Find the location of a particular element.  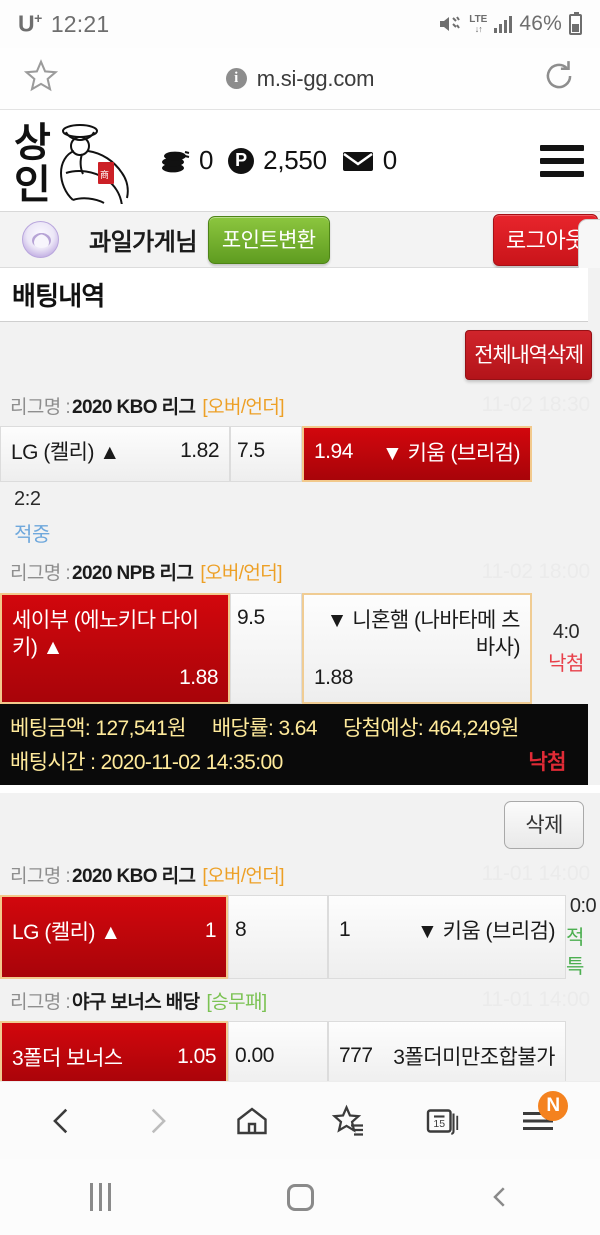

bet-option-away: 1 ▼ 키움 (브리검) is located at coordinates (447, 937).